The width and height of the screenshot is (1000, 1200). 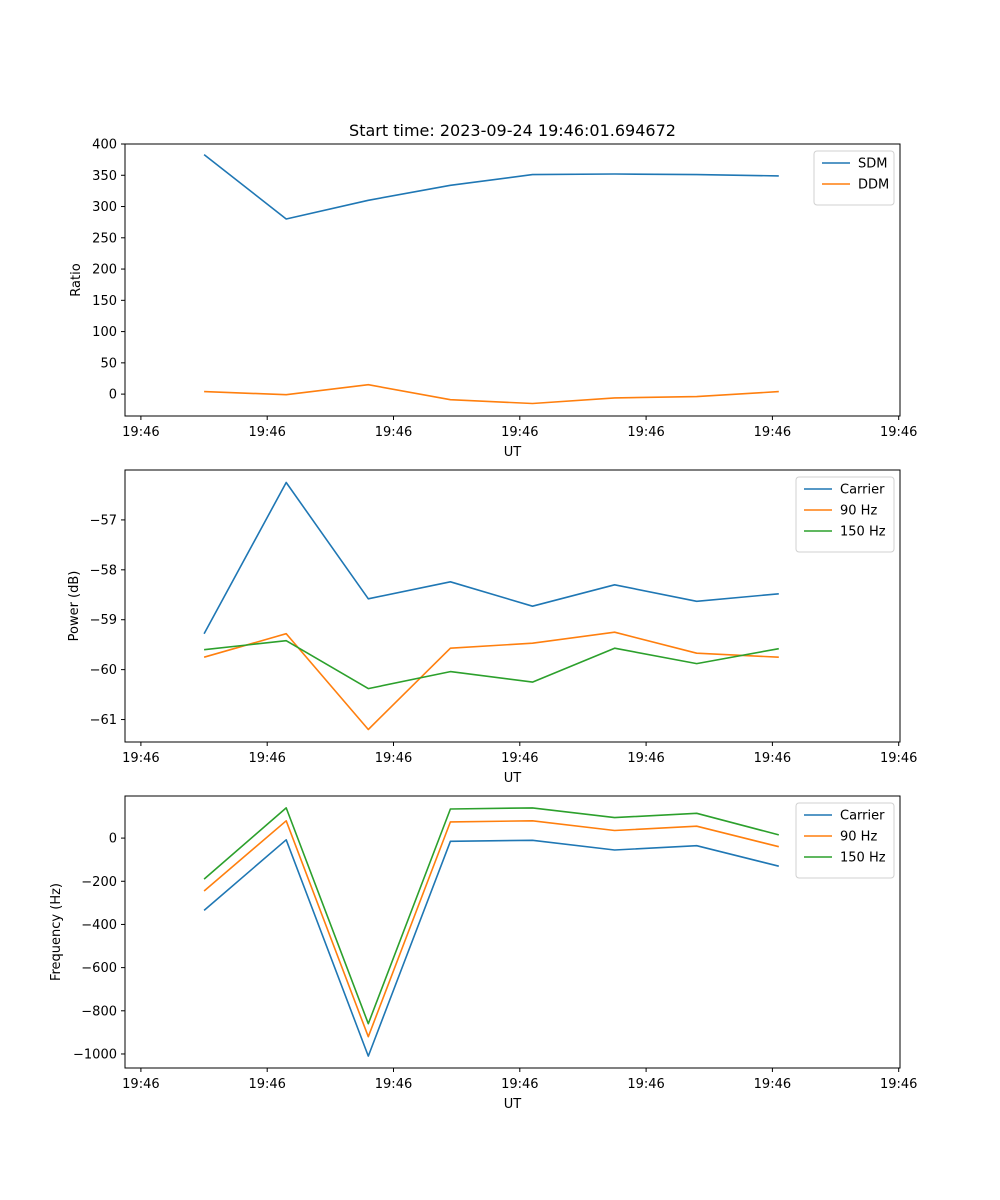 What do you see at coordinates (103, 720) in the screenshot?
I see `y-tick-label: −61` at bounding box center [103, 720].